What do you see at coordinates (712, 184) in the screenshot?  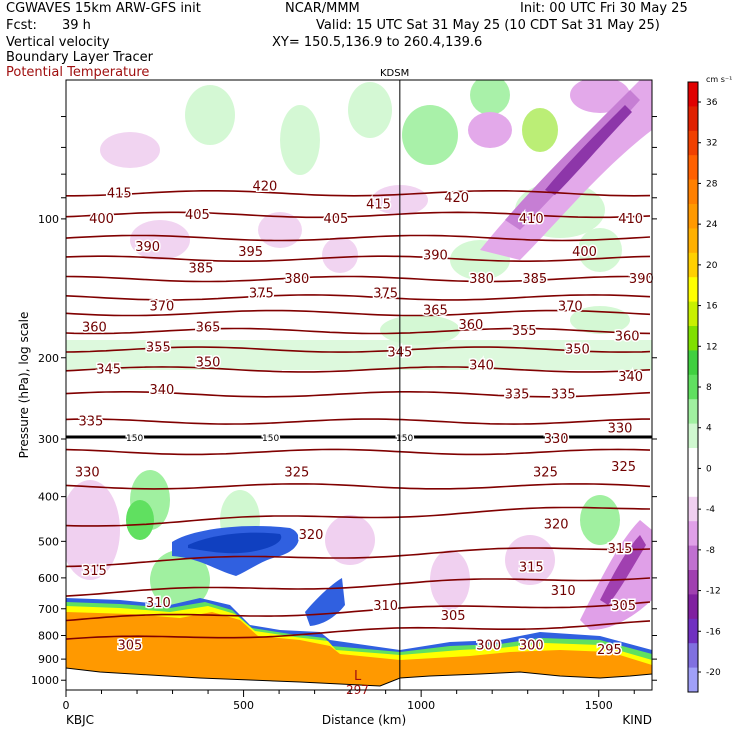 I see `colorbar-label: 28` at bounding box center [712, 184].